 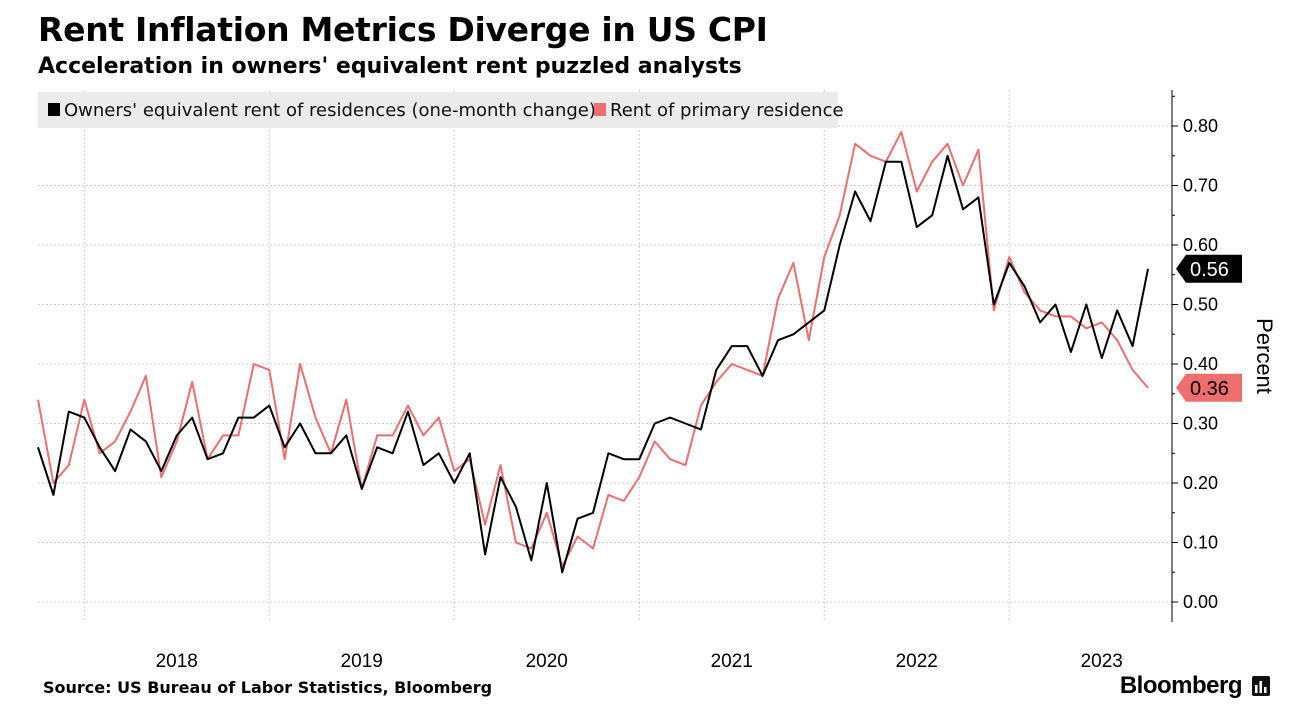 I want to click on x-tick-label: 2021, so click(x=732, y=661).